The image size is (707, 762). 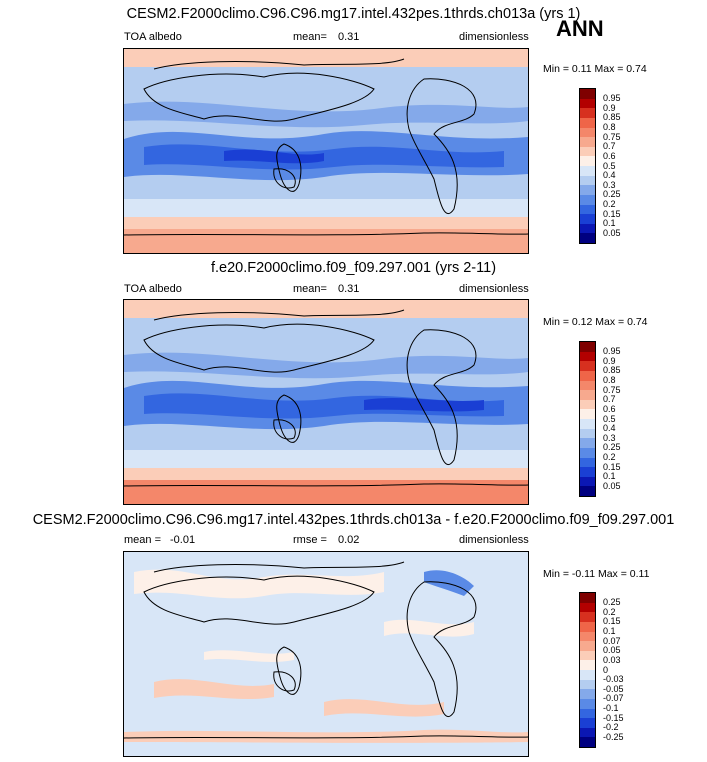 What do you see at coordinates (153, 37) in the screenshot?
I see `panel-1-variable: TOA albedo` at bounding box center [153, 37].